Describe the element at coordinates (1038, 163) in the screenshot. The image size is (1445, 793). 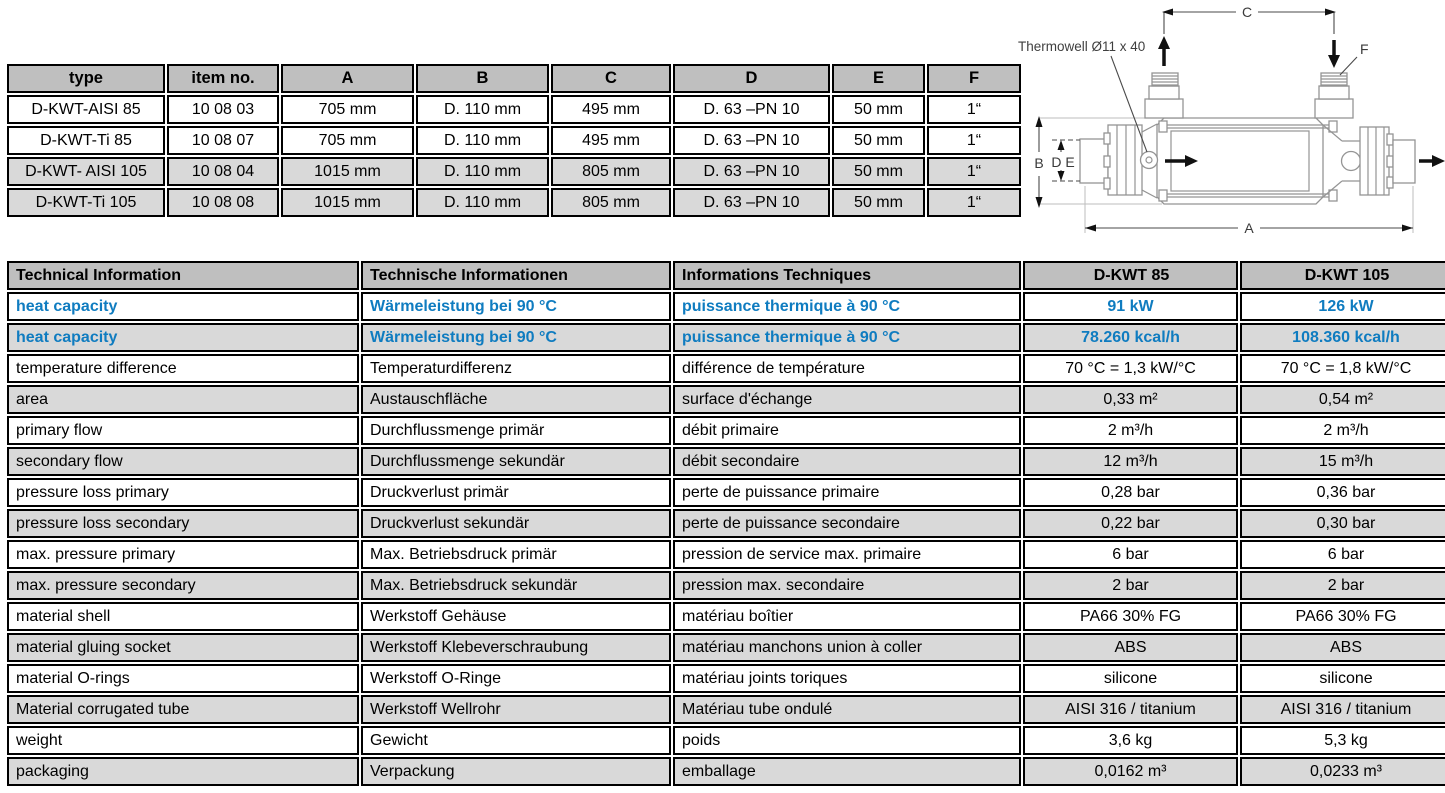
I see `dim-label-b: B` at that location.